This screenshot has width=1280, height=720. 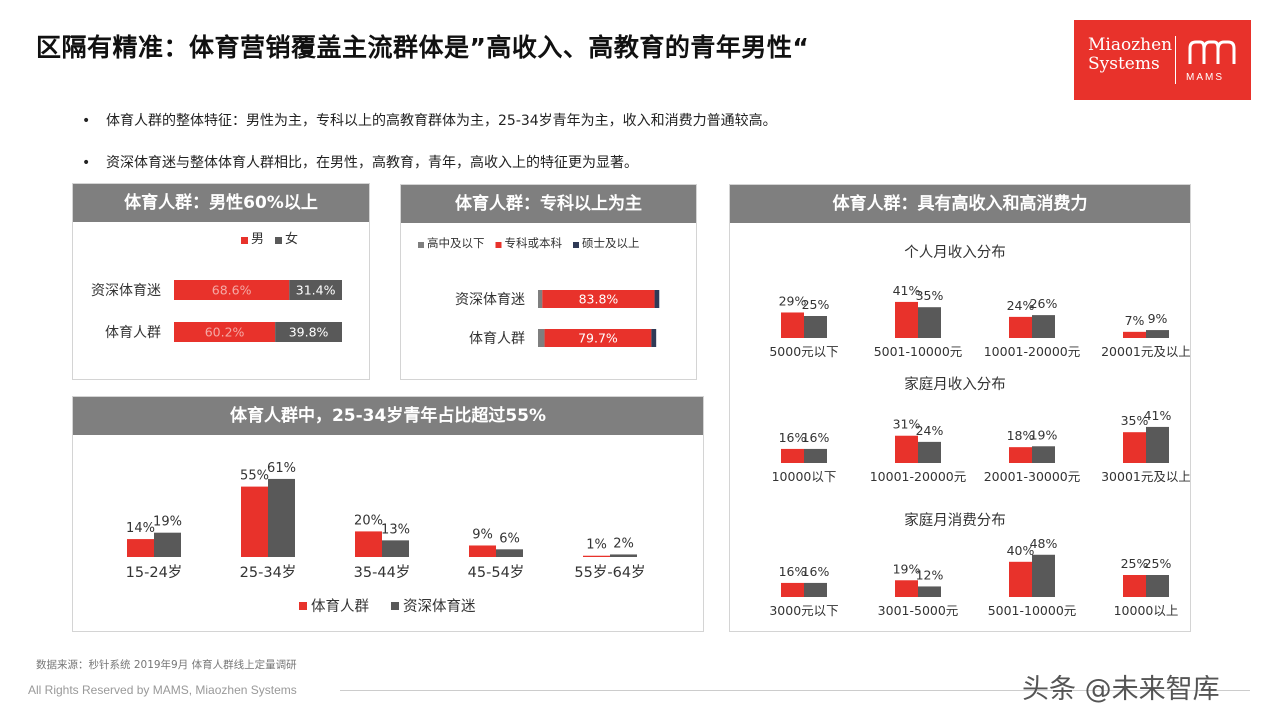 What do you see at coordinates (140, 528) in the screenshot?
I see `data-label: 14%` at bounding box center [140, 528].